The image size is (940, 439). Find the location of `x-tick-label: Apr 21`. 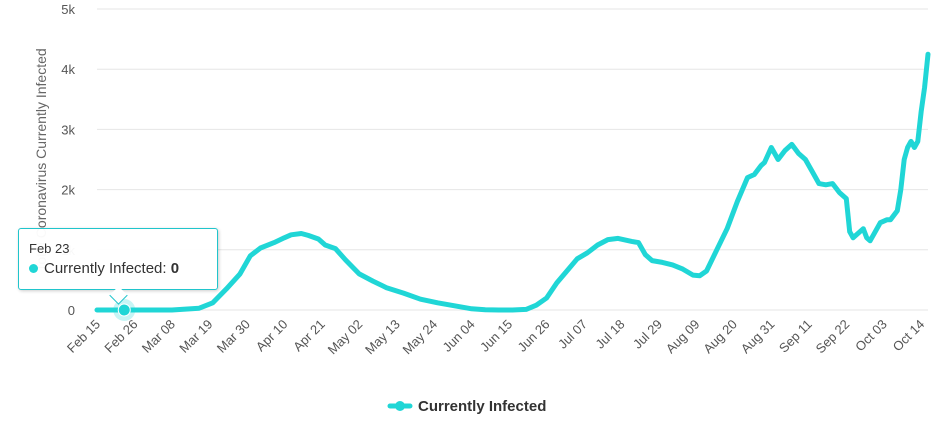

x-tick-label: Apr 21 is located at coordinates (309, 336).